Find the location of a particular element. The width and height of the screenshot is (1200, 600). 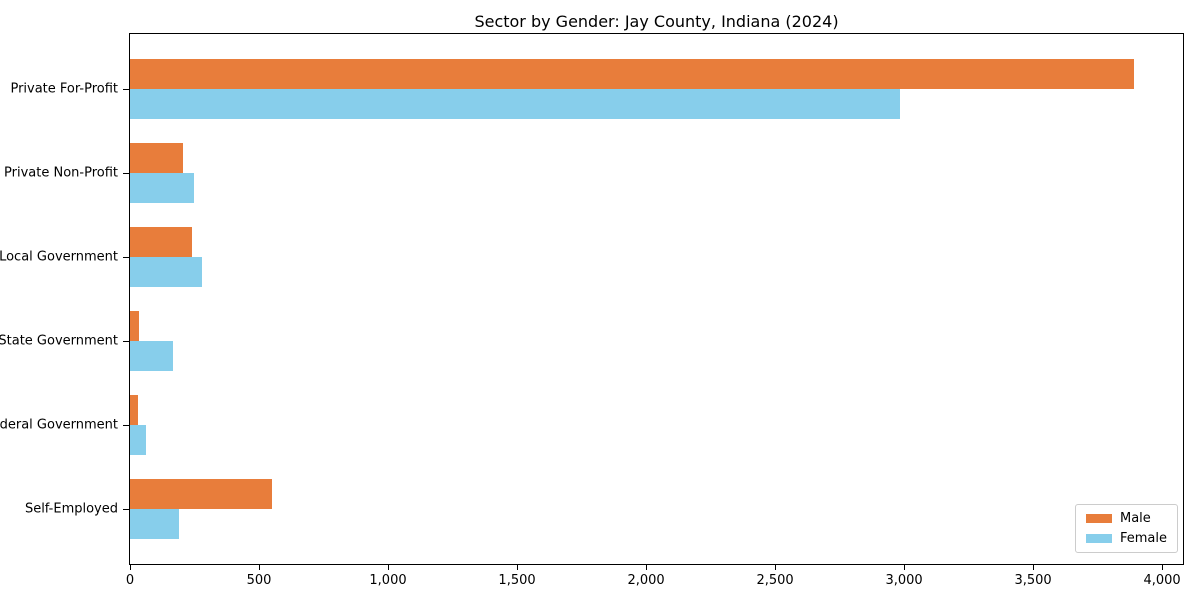

x-tick-label-0: 0 is located at coordinates (130, 580).